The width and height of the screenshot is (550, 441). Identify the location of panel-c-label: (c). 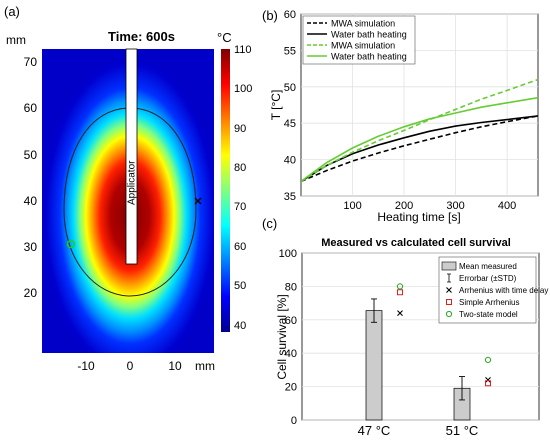
(269, 223).